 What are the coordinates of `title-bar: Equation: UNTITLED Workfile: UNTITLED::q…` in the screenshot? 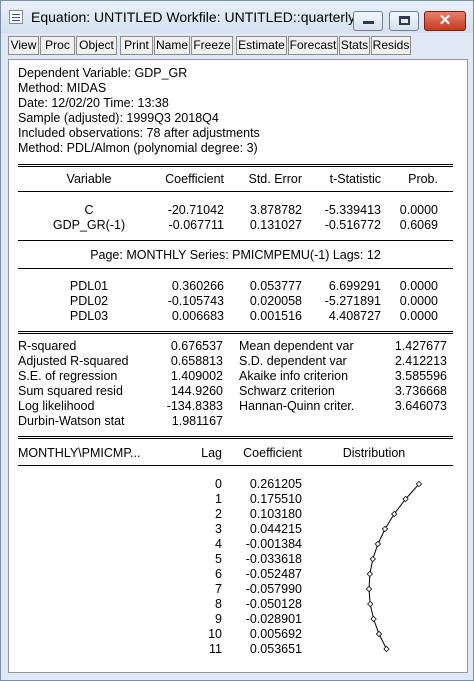 It's located at (237, 17).